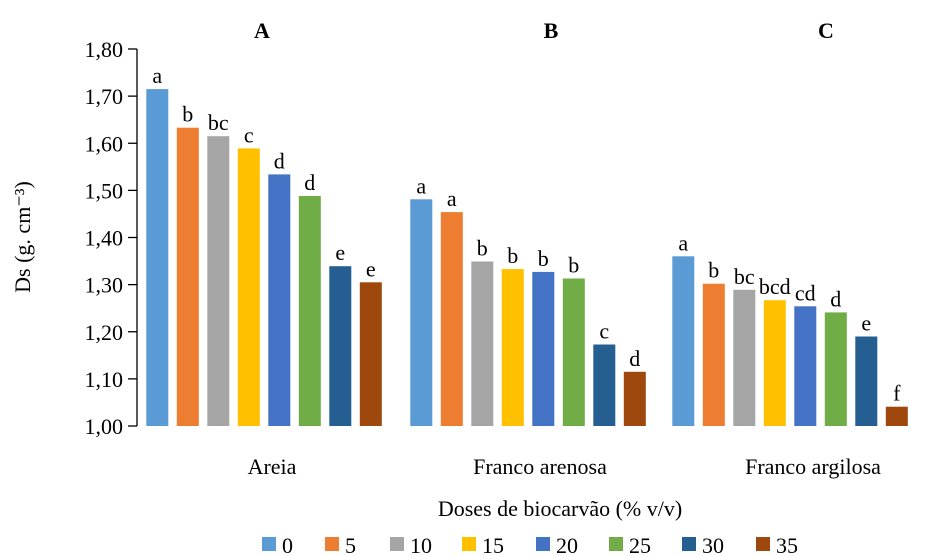  Describe the element at coordinates (350, 544) in the screenshot. I see `legend-label: 5` at that location.